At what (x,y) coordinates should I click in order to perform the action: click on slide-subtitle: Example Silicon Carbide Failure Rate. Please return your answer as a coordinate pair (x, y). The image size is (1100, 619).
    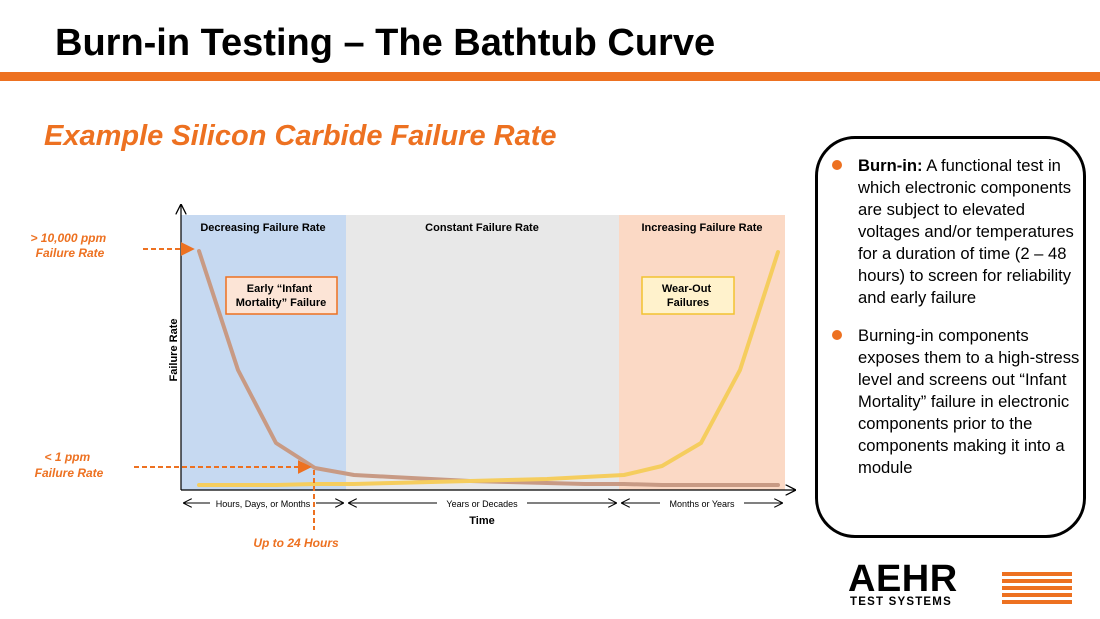
    Looking at the image, I should click on (300, 136).